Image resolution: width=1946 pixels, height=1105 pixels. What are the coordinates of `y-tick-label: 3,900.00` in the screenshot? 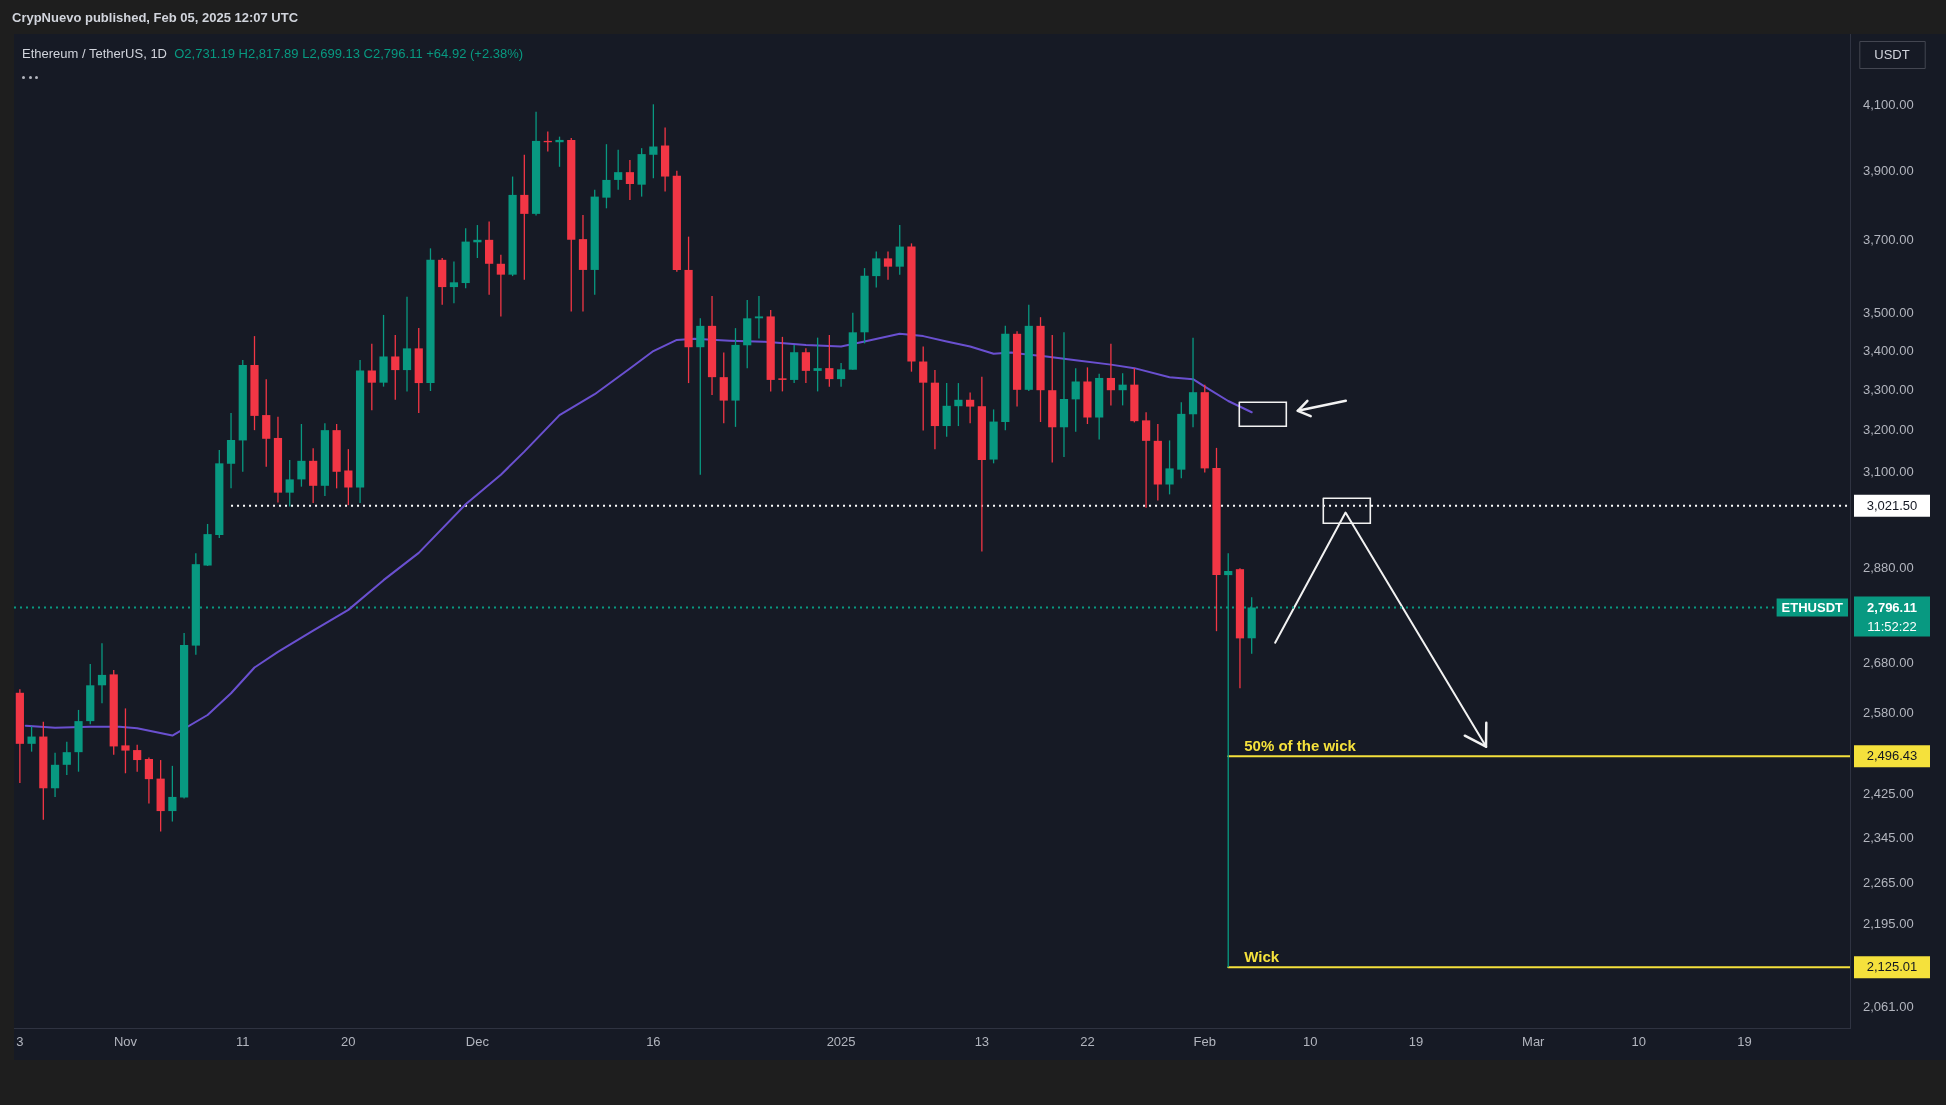 It's located at (1888, 170).